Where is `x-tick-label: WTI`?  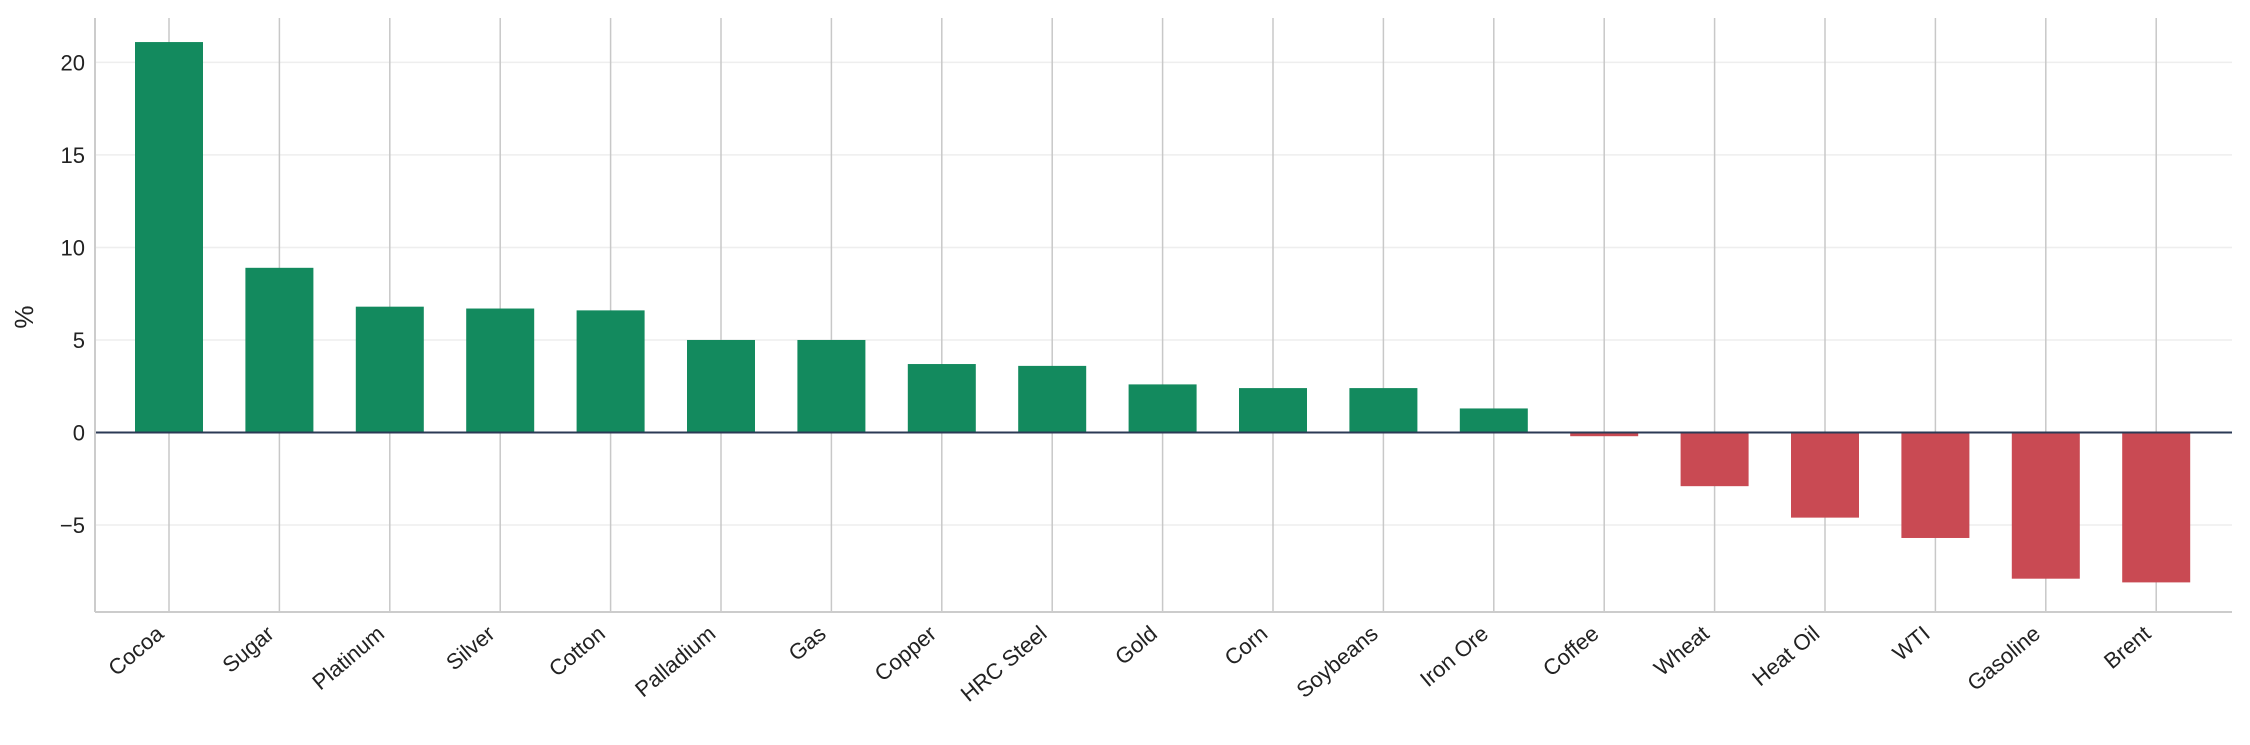
x-tick-label: WTI is located at coordinates (1911, 643).